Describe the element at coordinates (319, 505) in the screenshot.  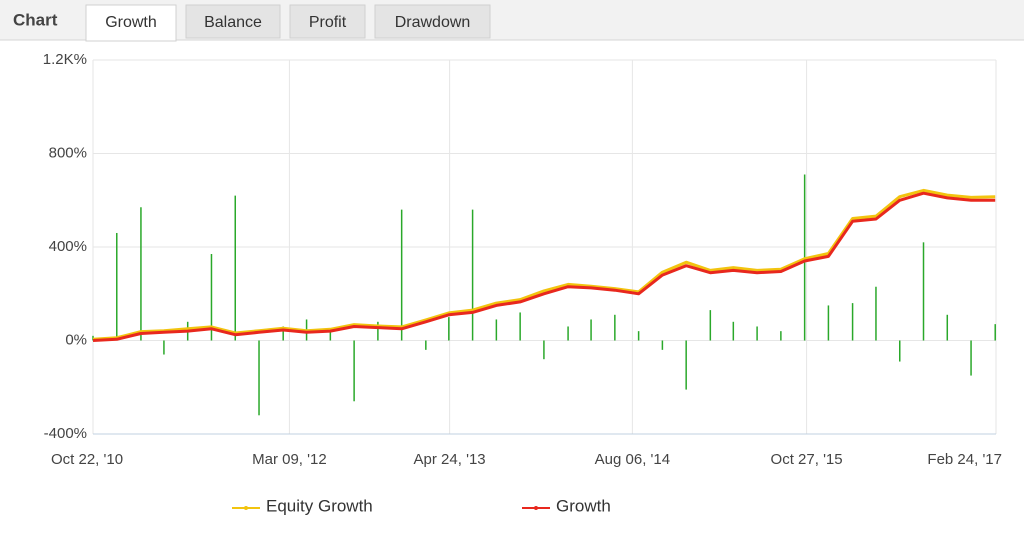
I see `legend-label: Equity Growth` at that location.